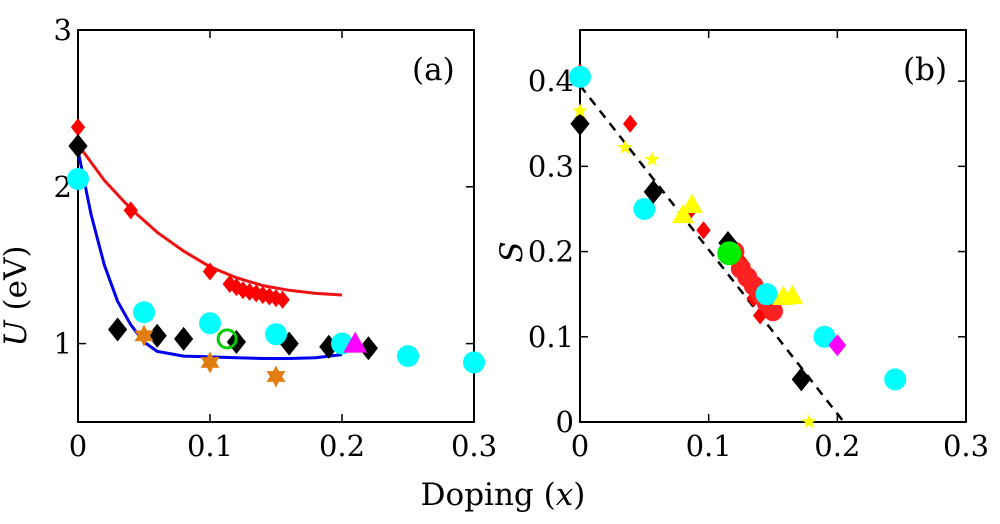 Image resolution: width=1000 pixels, height=524 pixels. I want to click on x-axis-label-text: Doping (, so click(488, 495).